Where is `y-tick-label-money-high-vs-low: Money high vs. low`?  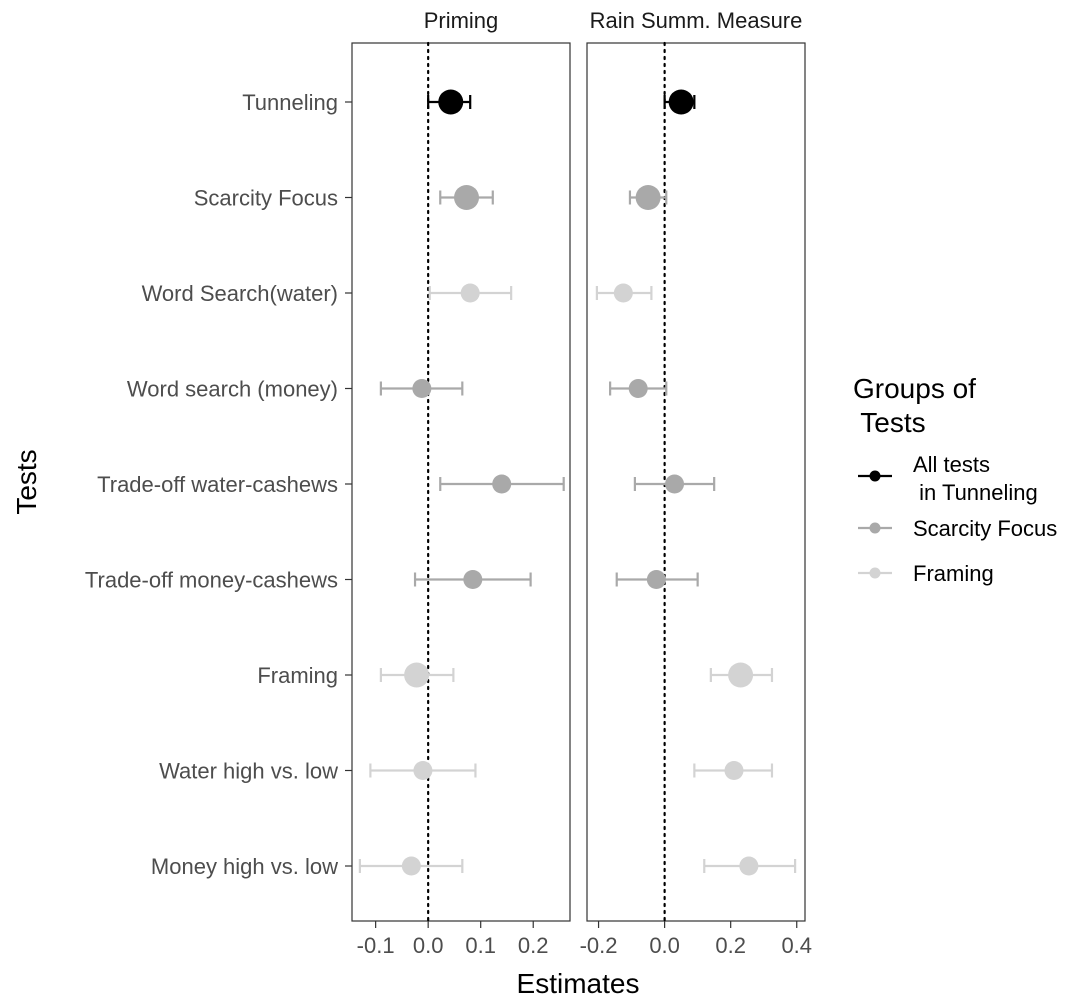 y-tick-label-money-high-vs-low: Money high vs. low is located at coordinates (244, 866).